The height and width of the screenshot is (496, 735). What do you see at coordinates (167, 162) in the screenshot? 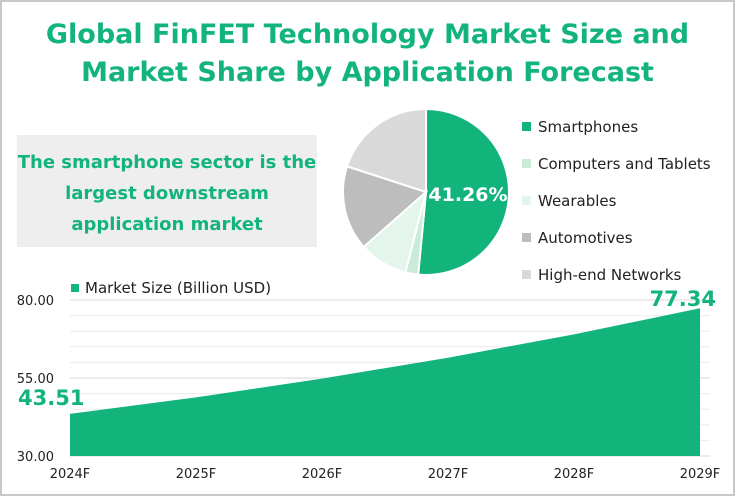
I see `callout-line: The smartphone sector is the` at bounding box center [167, 162].